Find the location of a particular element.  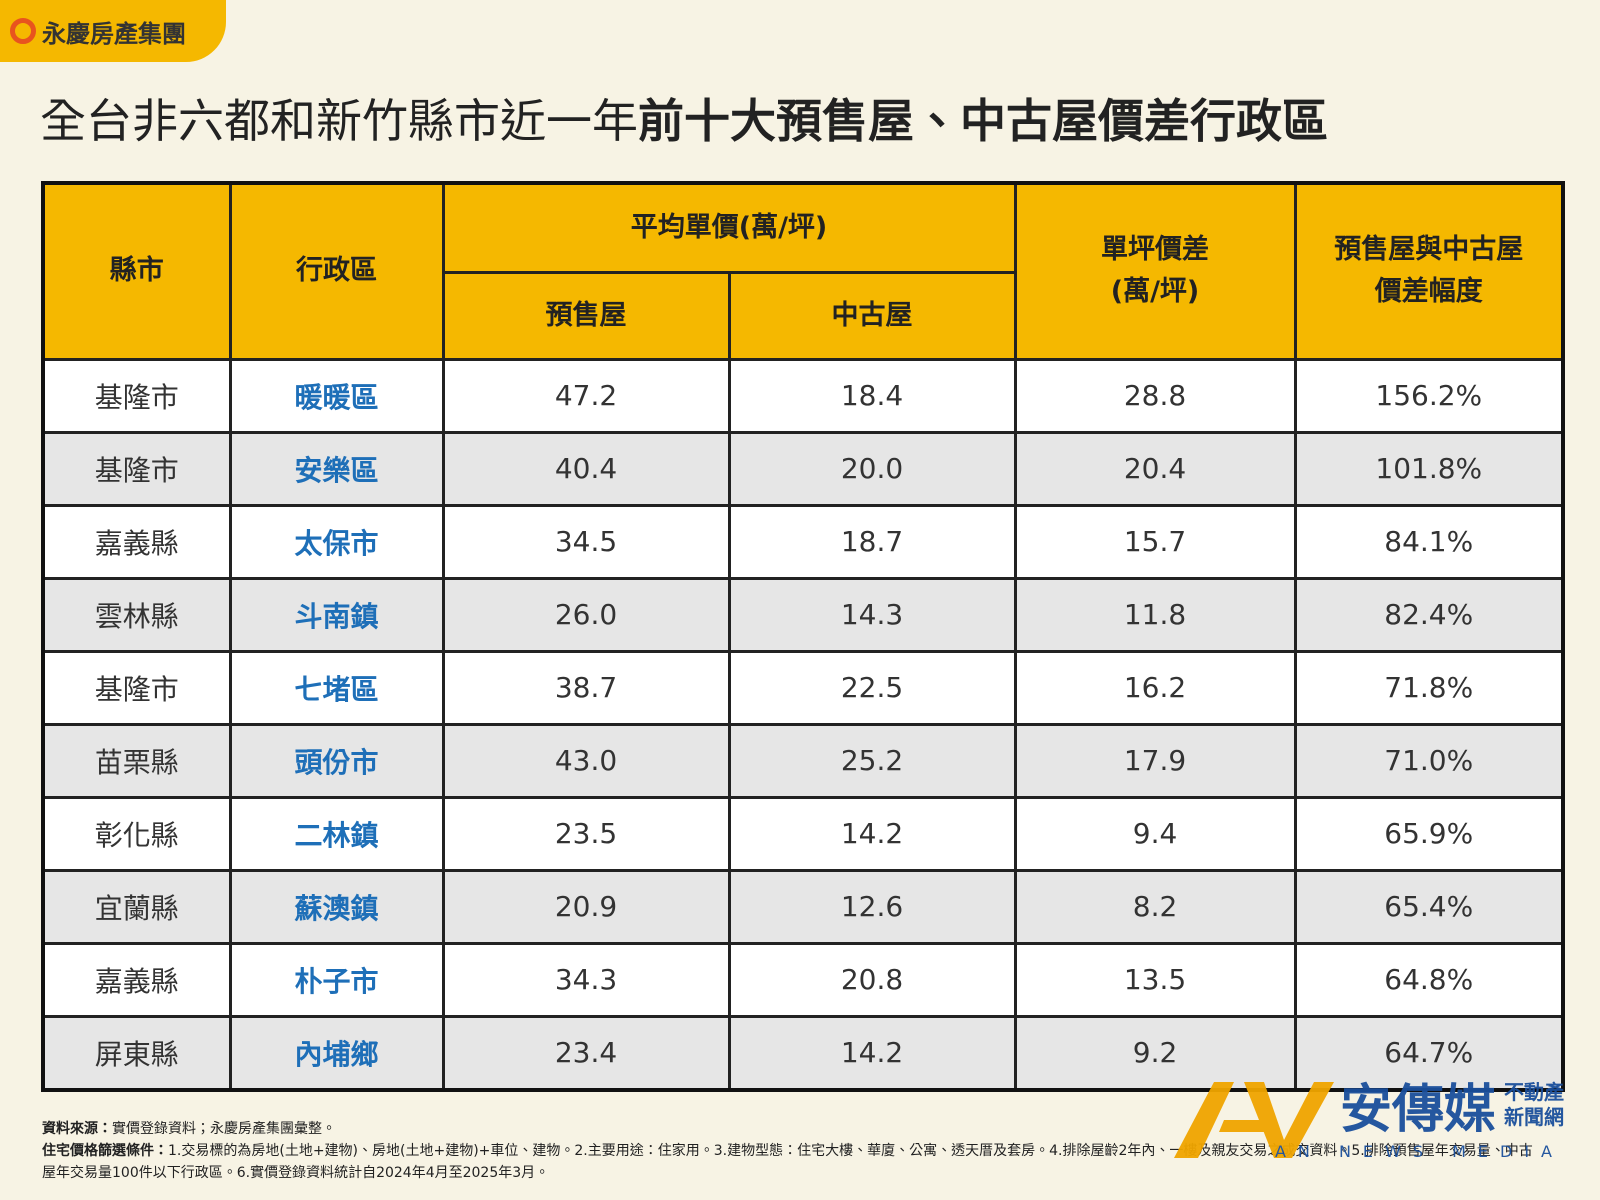

header-row: 縣市 行政區 平均單價(萬/坪) 單坪價差 (萬/坪) 預售屋與中古屋 價差幅度 is located at coordinates (803, 271).